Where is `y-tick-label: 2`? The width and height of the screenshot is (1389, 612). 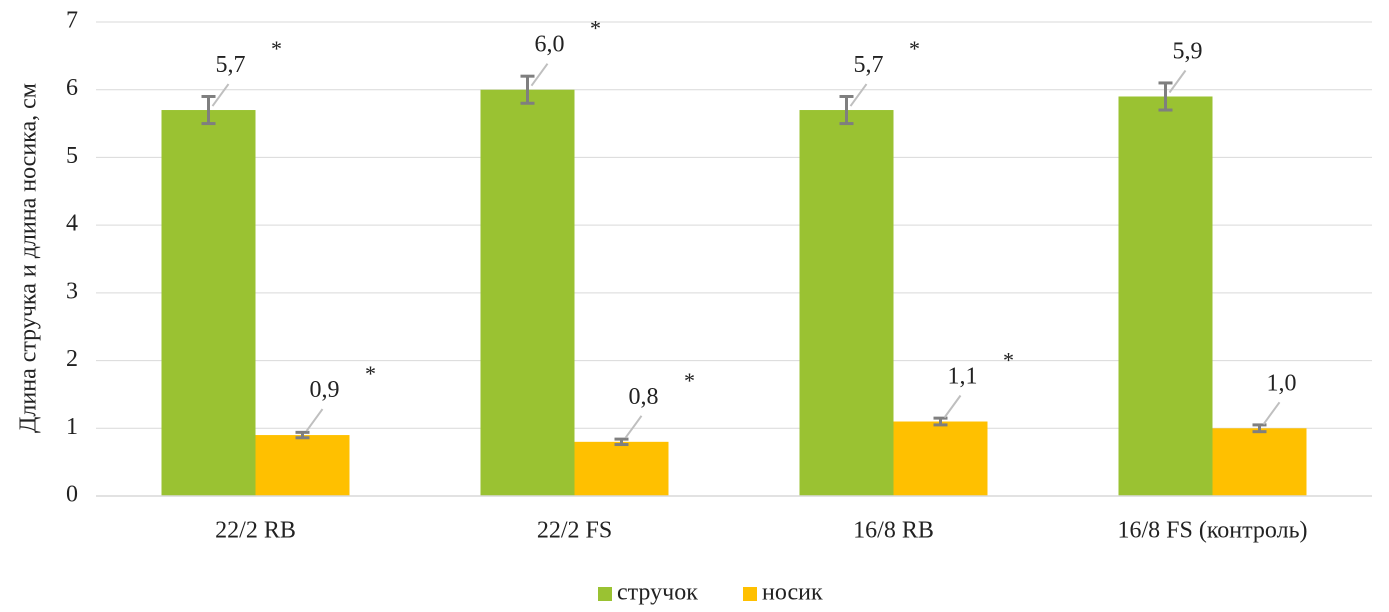
y-tick-label: 2 is located at coordinates (72, 359).